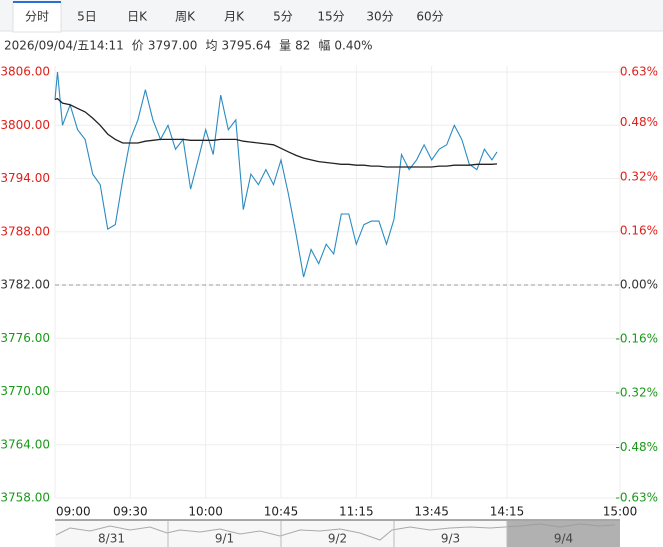 The width and height of the screenshot is (663, 547). Describe the element at coordinates (620, 512) in the screenshot. I see `x-tick-label: 15:00` at that location.